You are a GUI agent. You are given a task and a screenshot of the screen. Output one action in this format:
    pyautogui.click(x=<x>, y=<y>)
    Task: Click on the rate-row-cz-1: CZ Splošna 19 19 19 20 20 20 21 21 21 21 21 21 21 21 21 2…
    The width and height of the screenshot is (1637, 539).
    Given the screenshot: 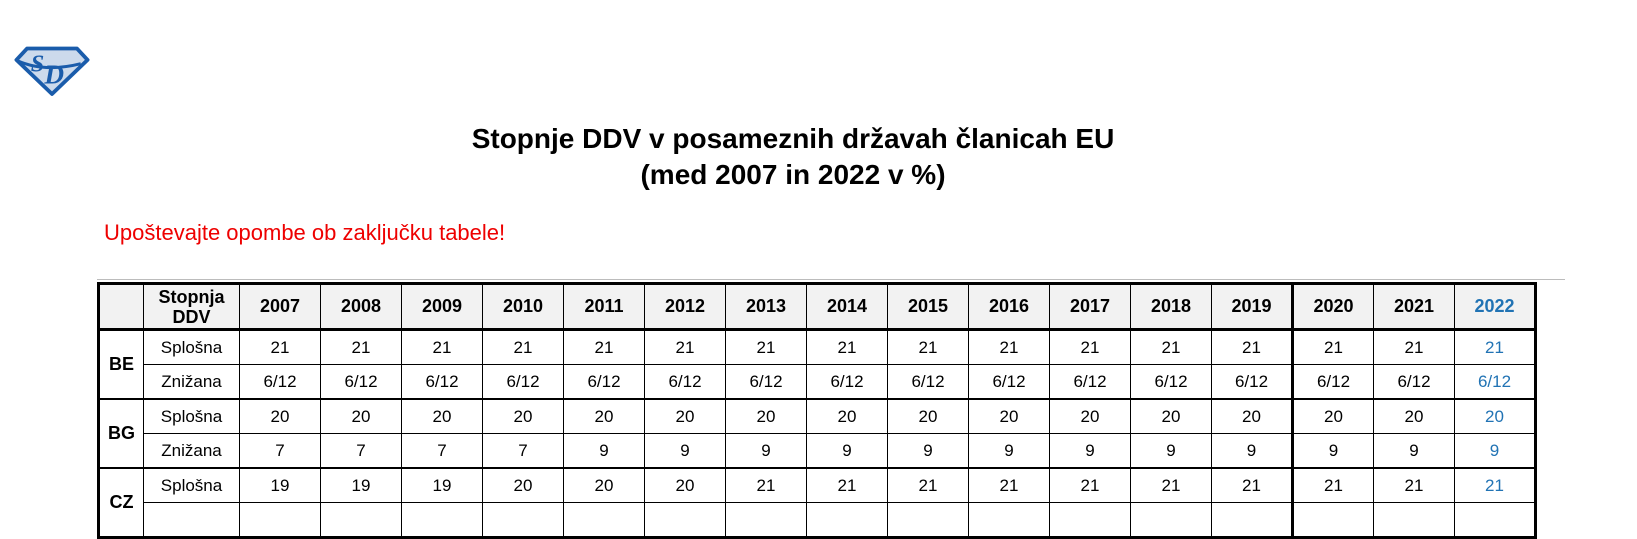 What is the action you would take?
    pyautogui.click(x=817, y=502)
    